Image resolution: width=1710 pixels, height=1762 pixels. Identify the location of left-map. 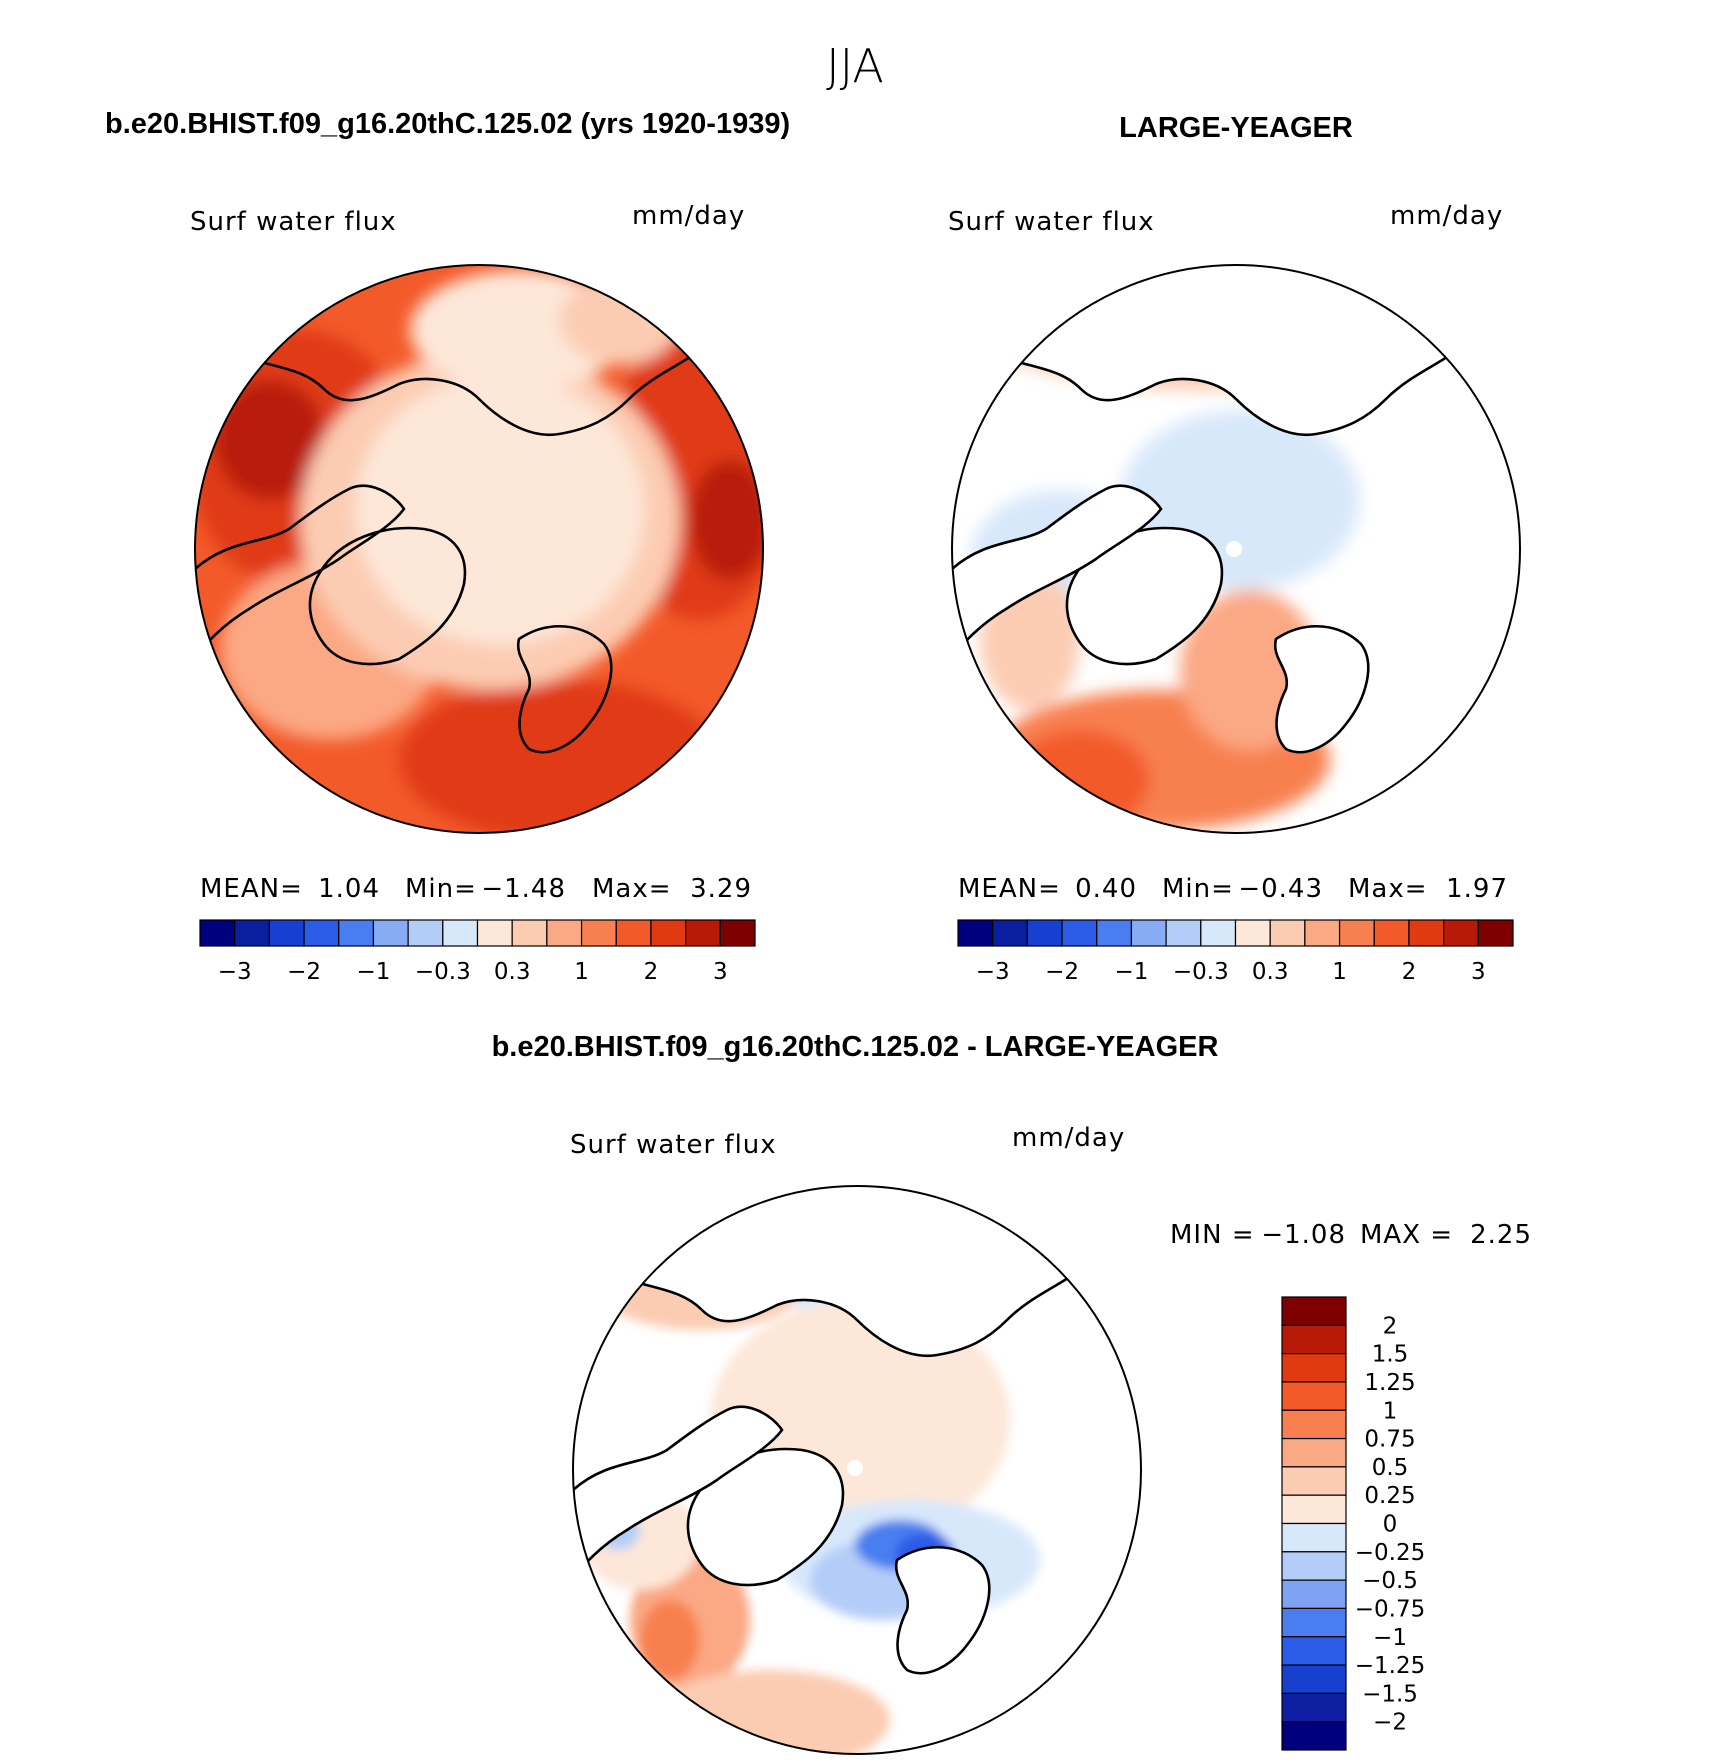
(479, 549).